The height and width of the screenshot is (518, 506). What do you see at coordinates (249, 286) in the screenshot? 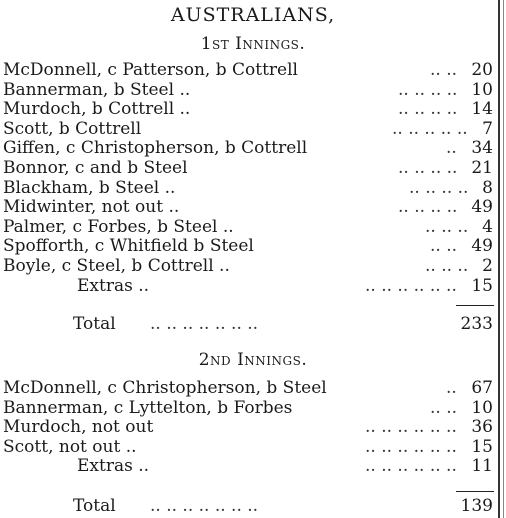
I see `extras-row: Extras .. .. .. .. .. .. .. 15` at bounding box center [249, 286].